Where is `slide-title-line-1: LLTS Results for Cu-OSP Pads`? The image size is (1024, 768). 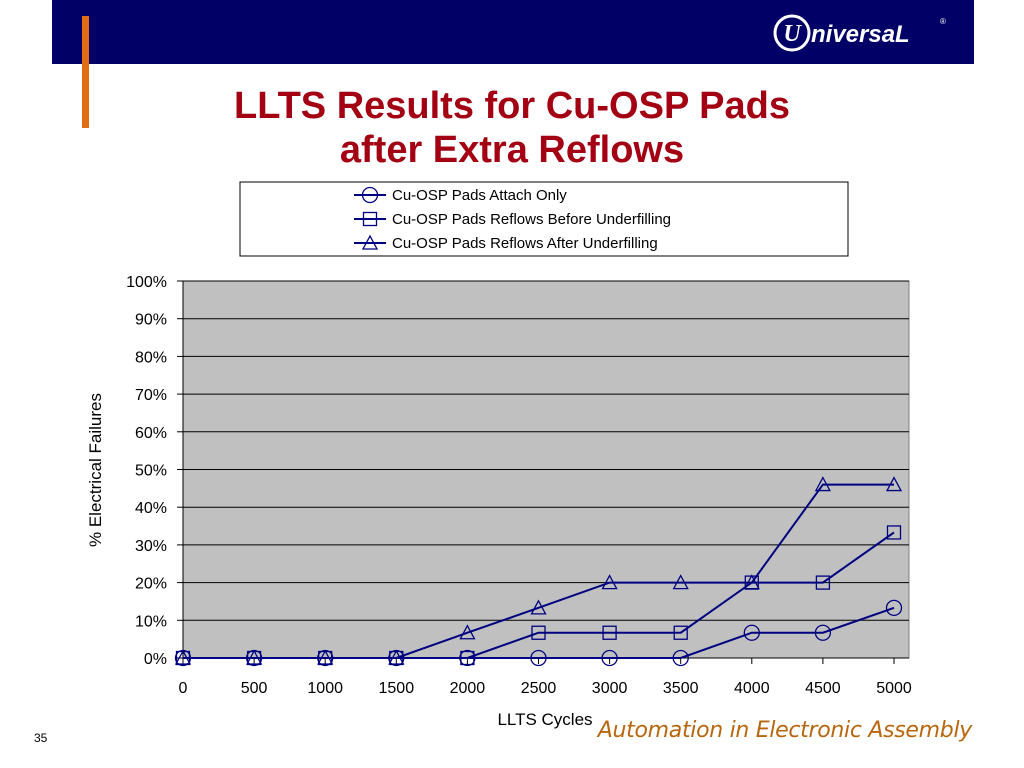
slide-title-line-1: LLTS Results for Cu-OSP Pads is located at coordinates (511, 106).